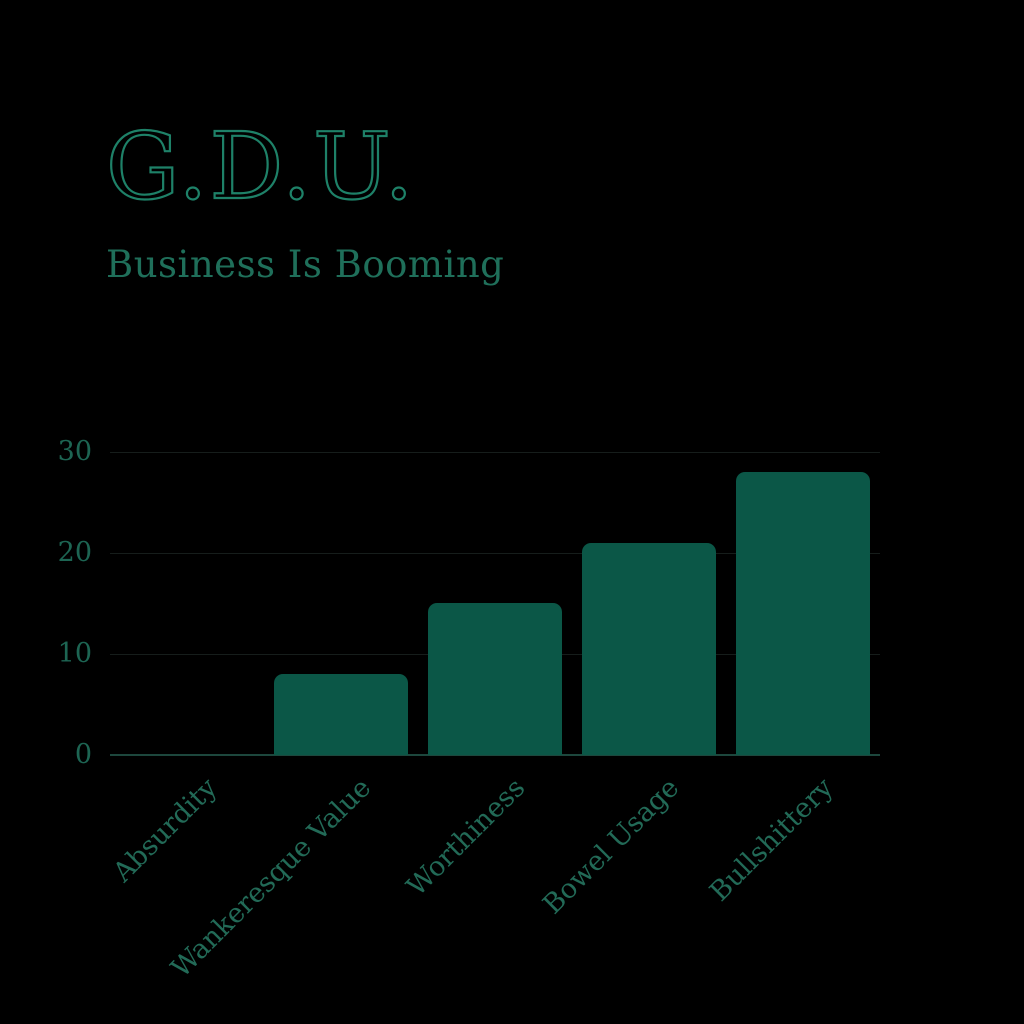  What do you see at coordinates (803, 613) in the screenshot?
I see `bar-bullshittery` at bounding box center [803, 613].